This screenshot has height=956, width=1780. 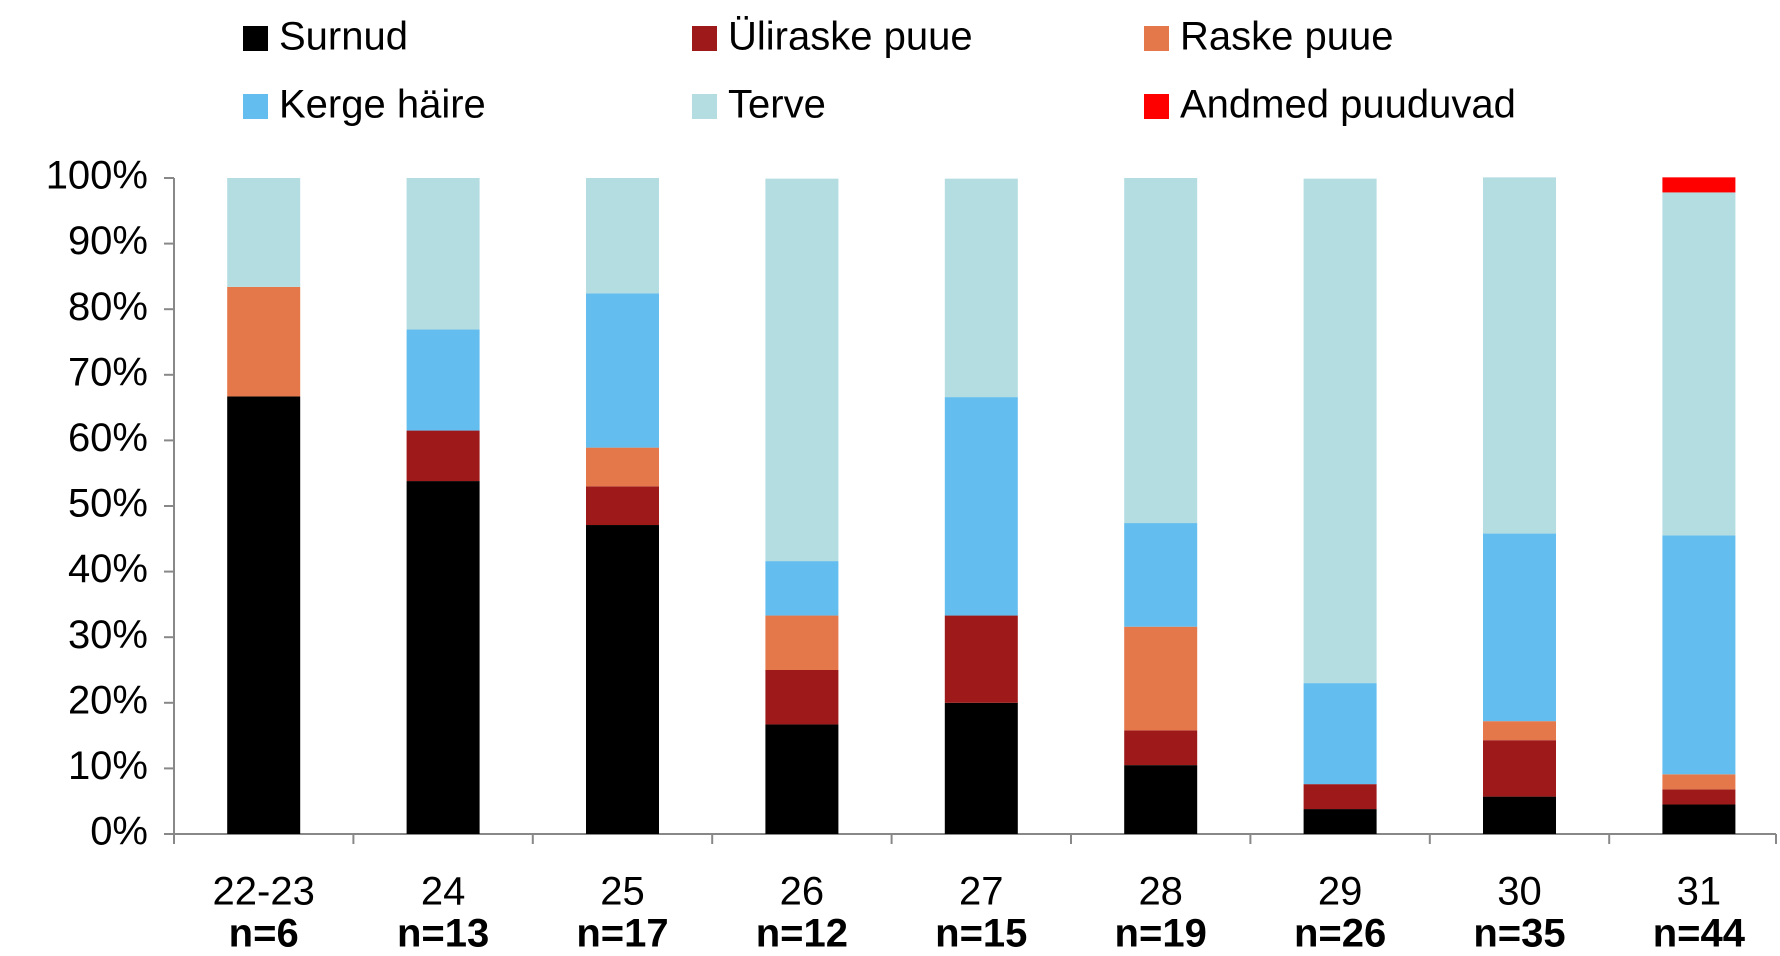 What do you see at coordinates (443, 892) in the screenshot?
I see `x-tick-label: 24` at bounding box center [443, 892].